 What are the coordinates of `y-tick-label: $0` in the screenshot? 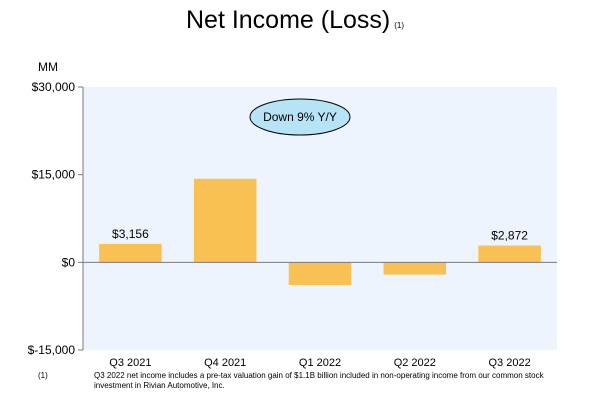 It's located at (69, 262).